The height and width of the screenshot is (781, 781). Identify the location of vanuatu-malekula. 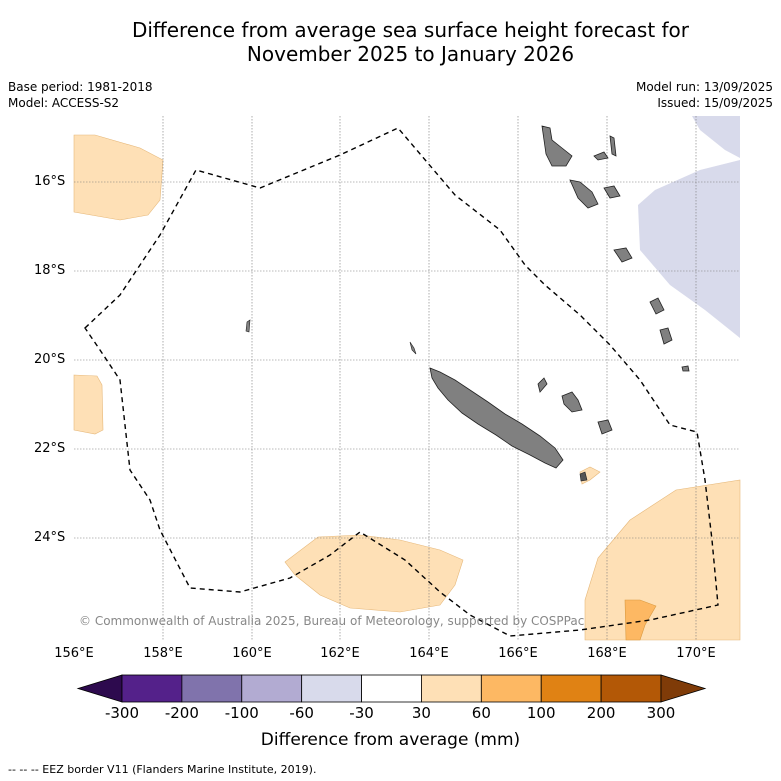
(584, 194).